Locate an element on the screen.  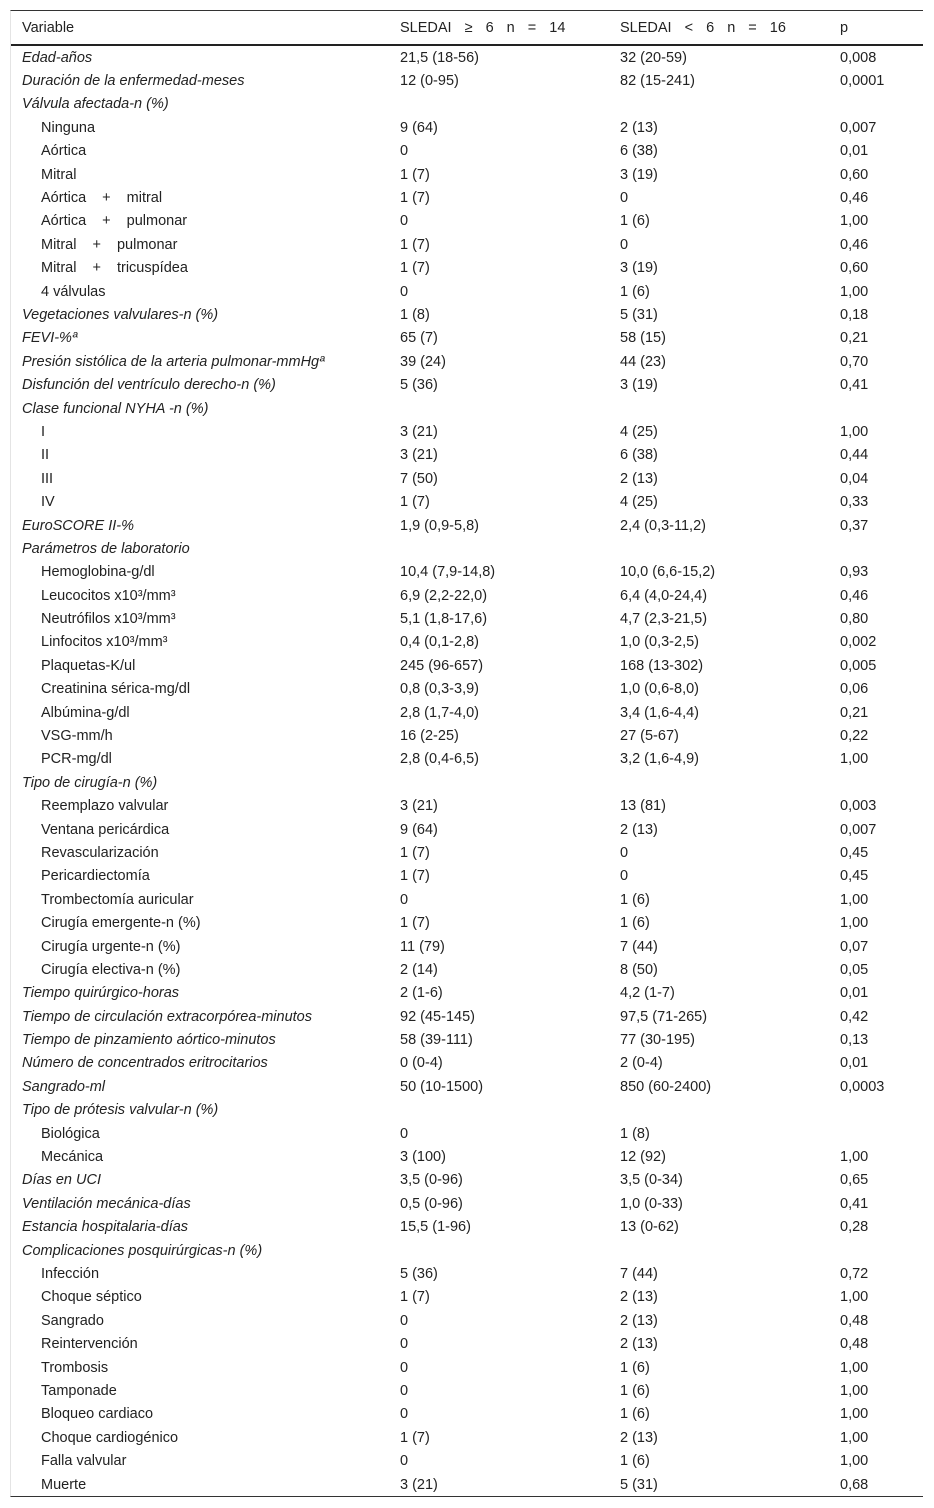
table-subrow: II 3 (21) 6 (38) 0,44 is located at coordinates (467, 455).